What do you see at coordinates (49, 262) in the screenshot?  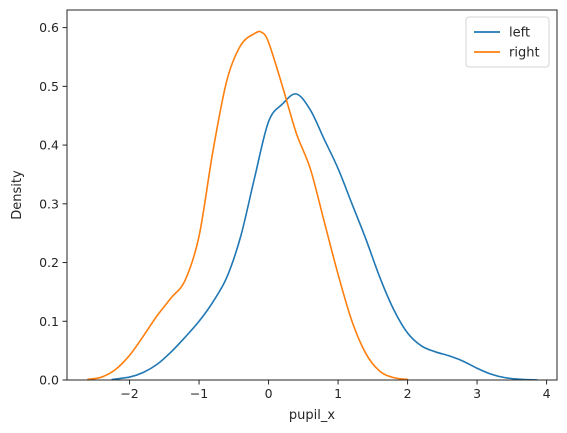 I see `y-tick-label: 0.2` at bounding box center [49, 262].